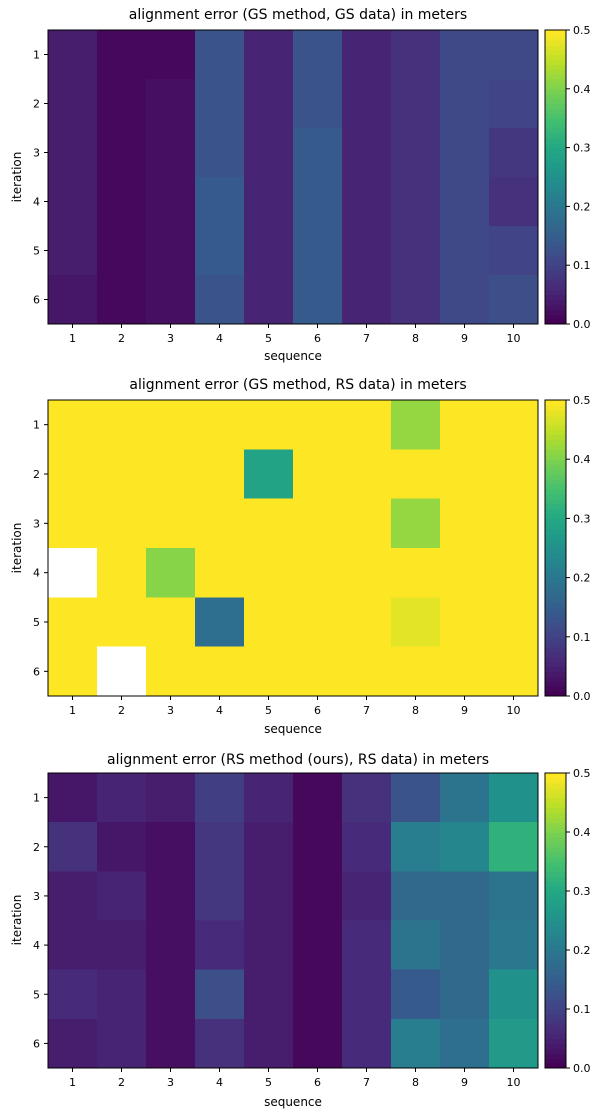  I want to click on x-tick-label: 10, so click(514, 338).